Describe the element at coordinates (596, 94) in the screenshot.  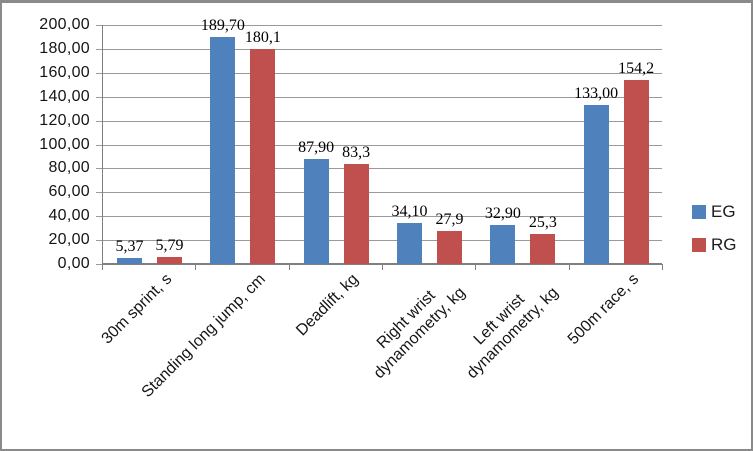
I see `data-label-eg-6: 133,00` at that location.